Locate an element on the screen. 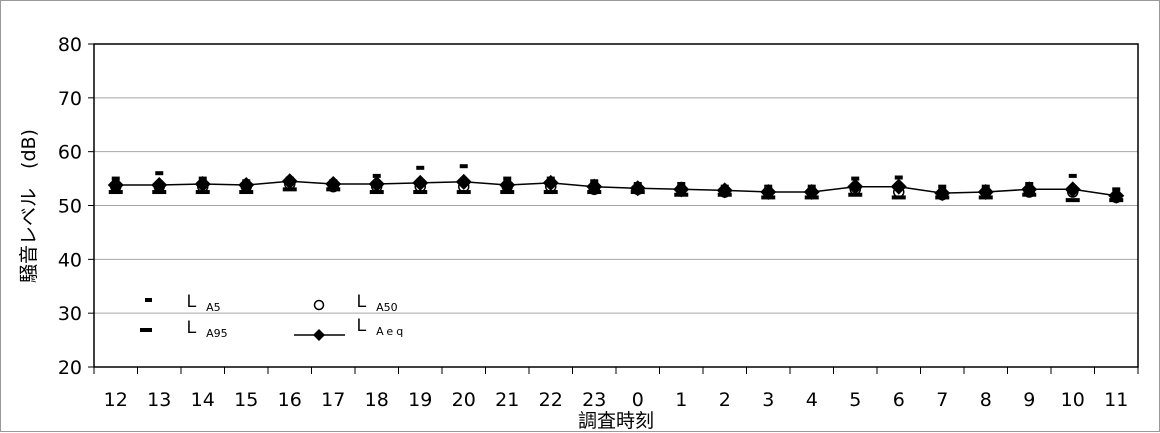 The image size is (1160, 433). y-tick-label-20: 20 is located at coordinates (70, 368).